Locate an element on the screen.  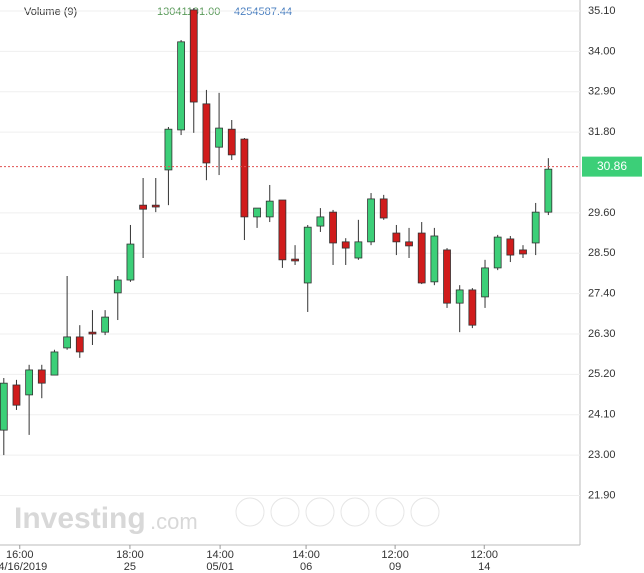
x-tick-sublabel: 05/01 is located at coordinates (220, 567).